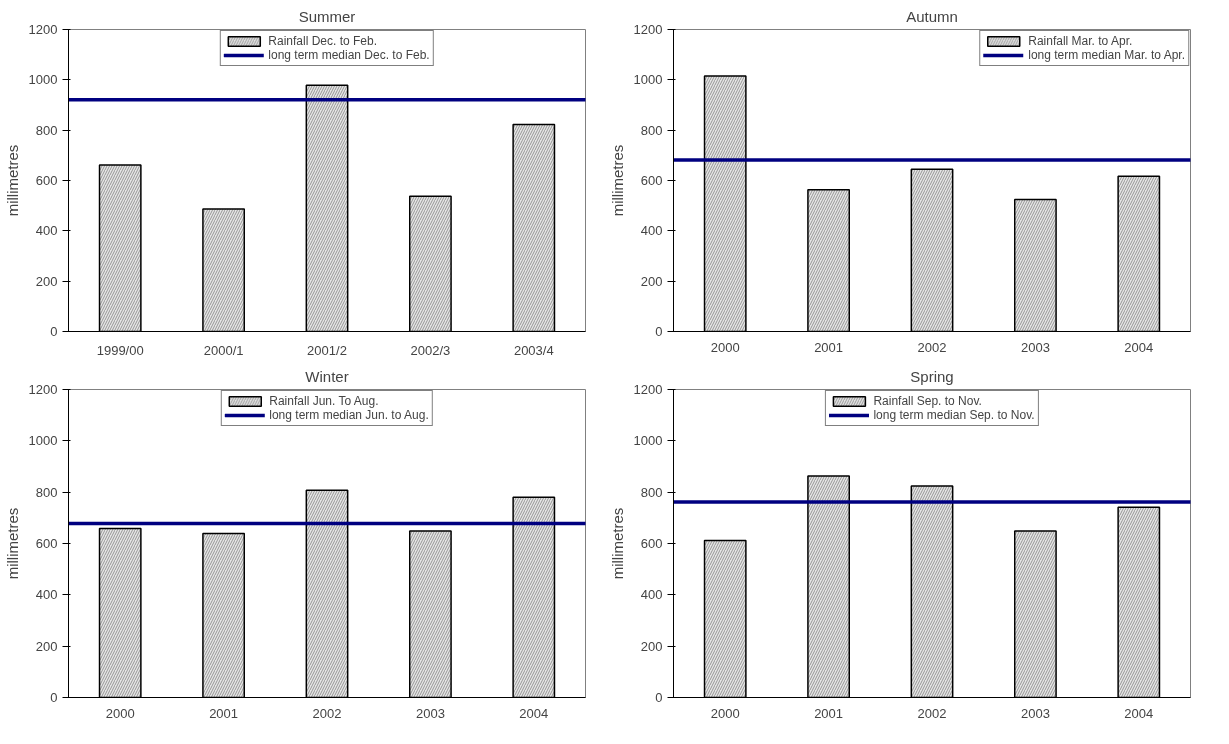 The width and height of the screenshot is (1229, 744). I want to click on chart-title: Winter, so click(327, 376).